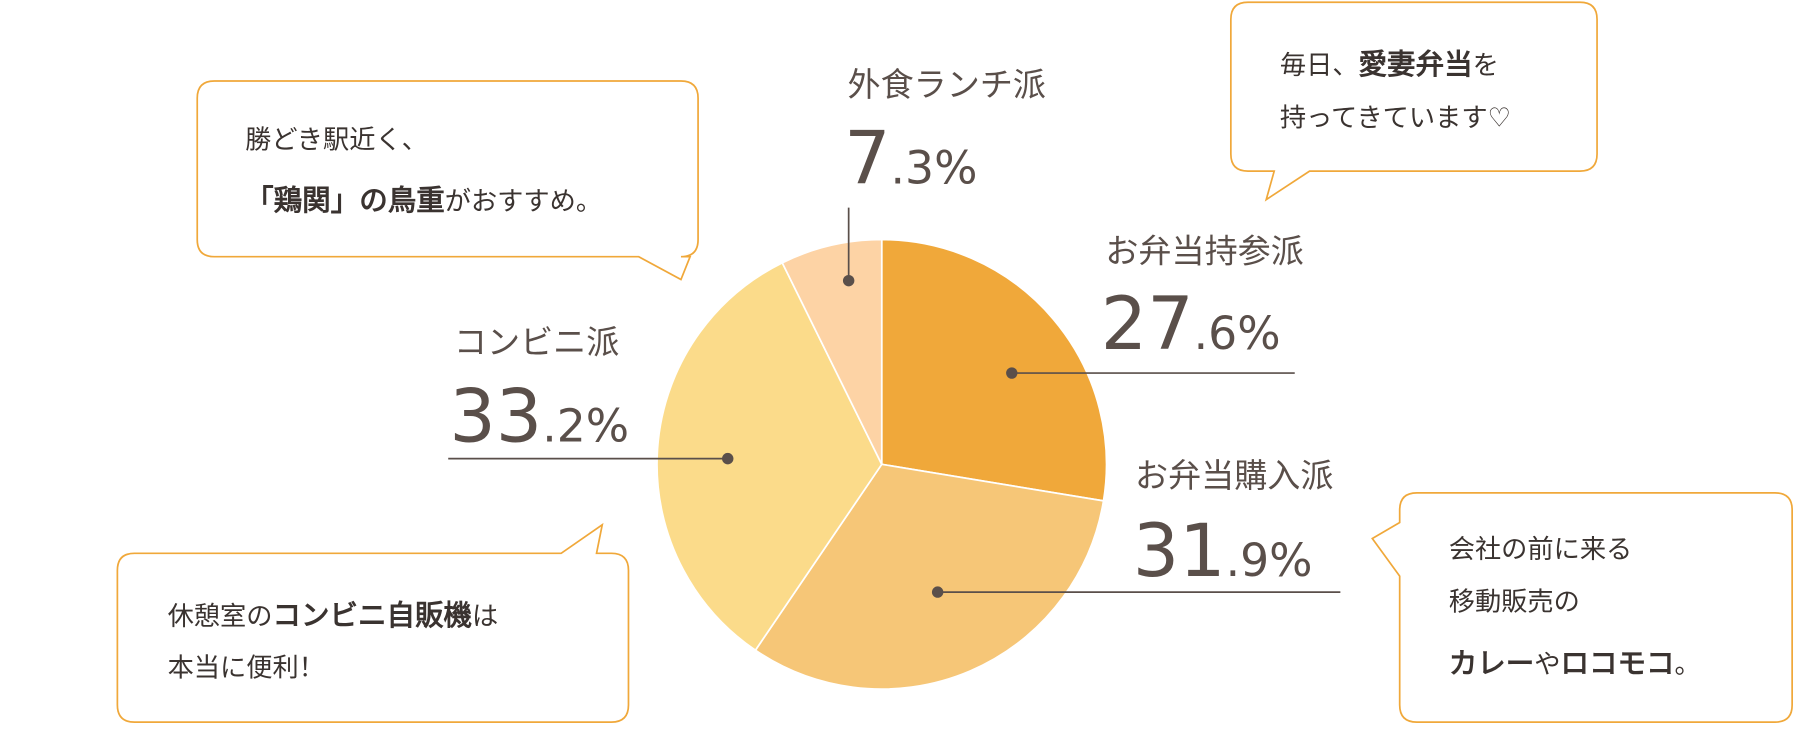 This screenshot has width=1800, height=729. Describe the element at coordinates (485, 617) in the screenshot. I see `callout-text: は` at that location.